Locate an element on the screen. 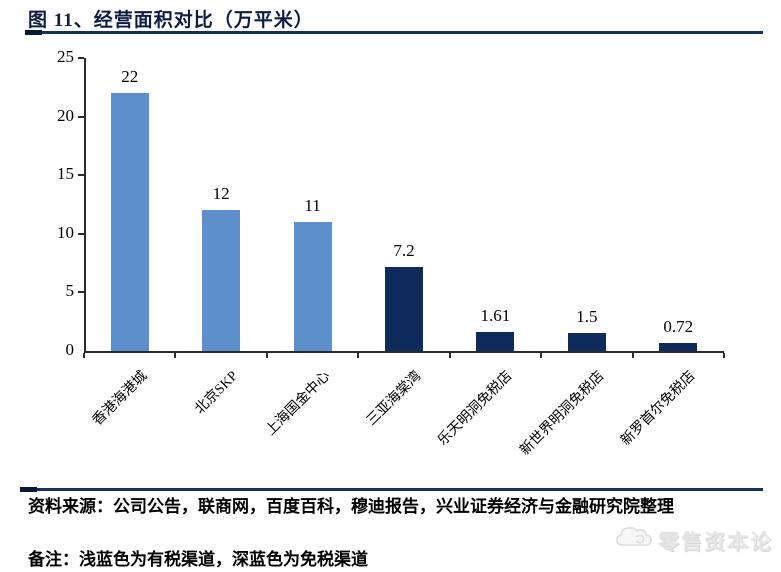 The image size is (781, 572). bar-value-label: 22 is located at coordinates (130, 77).